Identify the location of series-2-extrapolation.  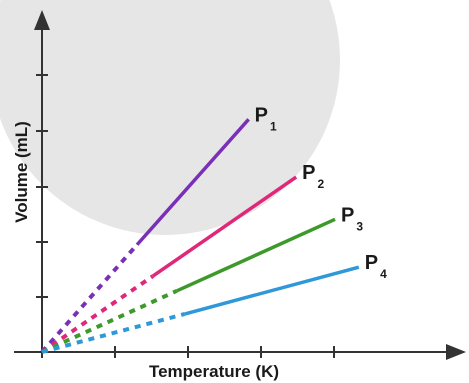
(97, 314).